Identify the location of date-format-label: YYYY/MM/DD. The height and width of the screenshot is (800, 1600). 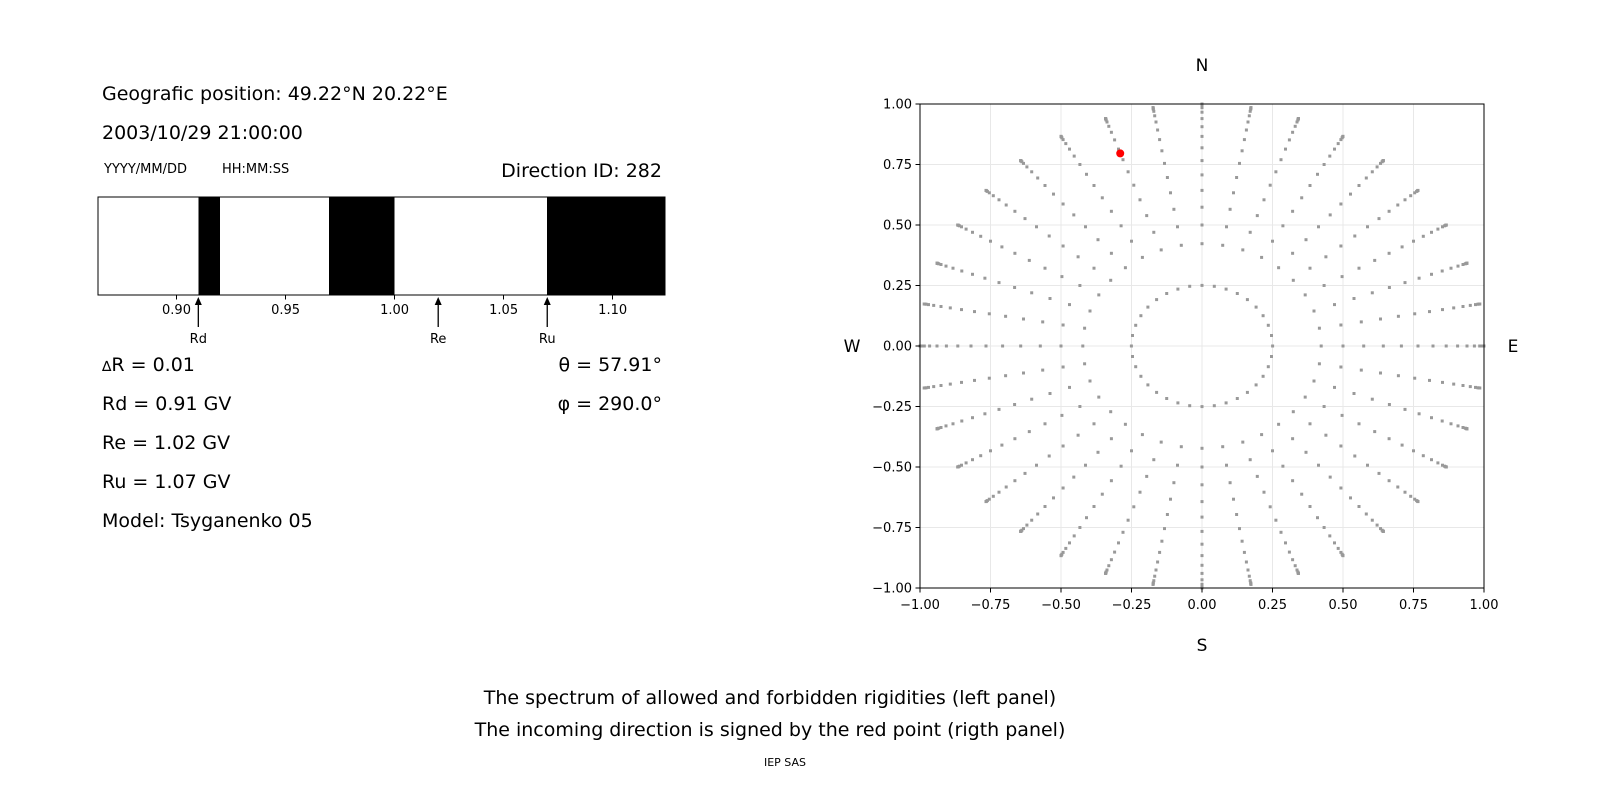
(145, 169).